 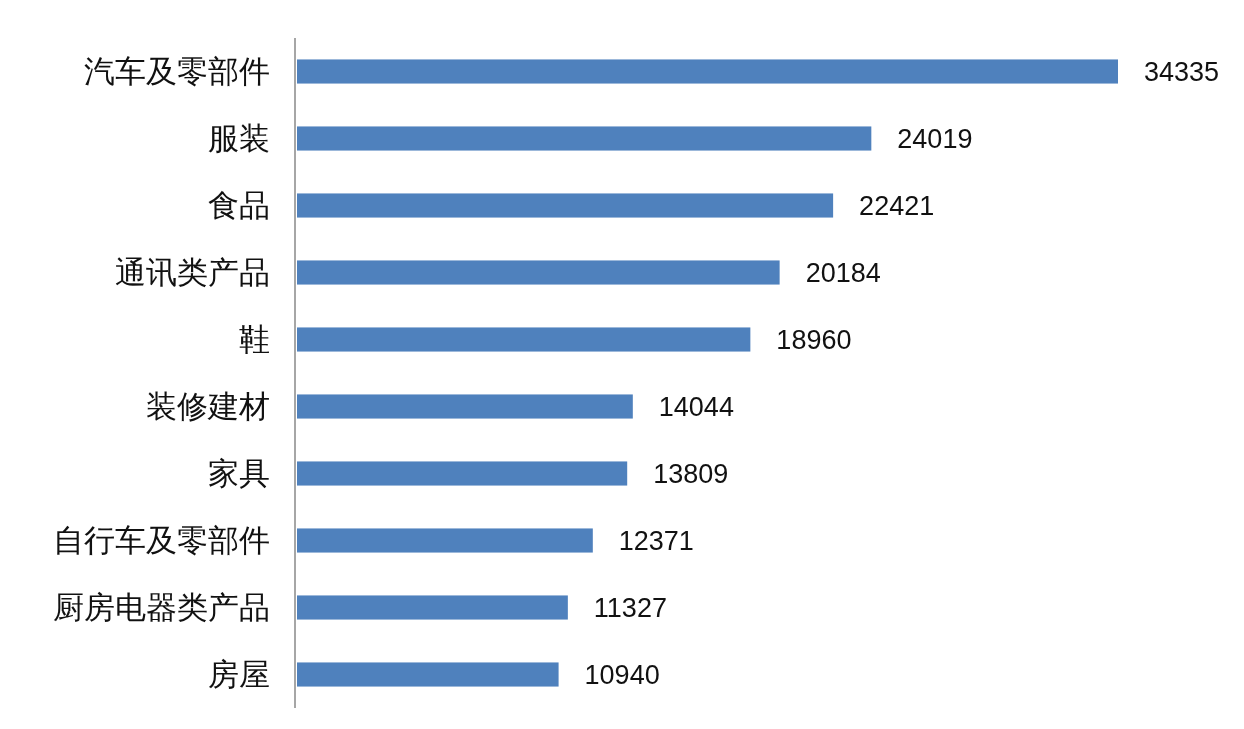 I want to click on y-tick-label: 装修建材, so click(x=208, y=406).